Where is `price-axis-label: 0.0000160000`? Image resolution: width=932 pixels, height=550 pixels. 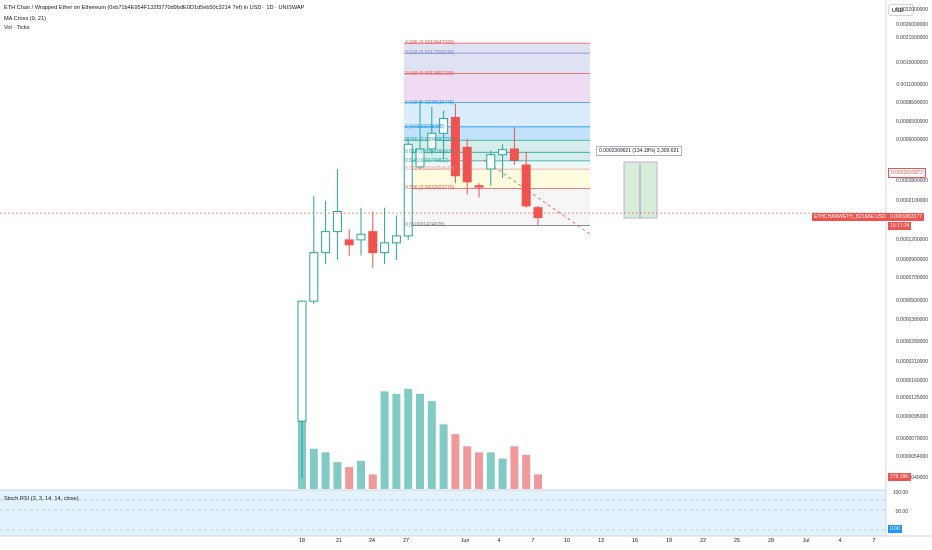 price-axis-label: 0.0000160000 is located at coordinates (912, 380).